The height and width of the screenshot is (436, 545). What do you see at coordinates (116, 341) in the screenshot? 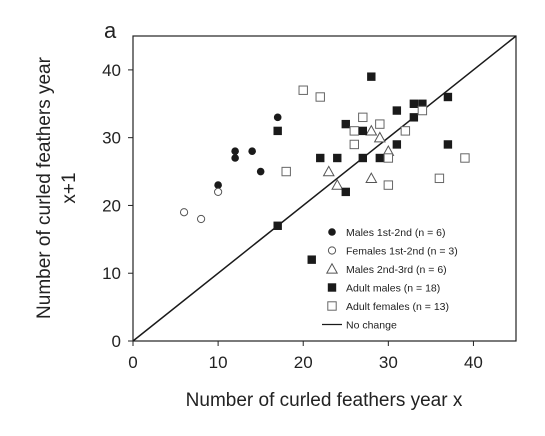
I see `y-tick-label: 0` at bounding box center [116, 341].